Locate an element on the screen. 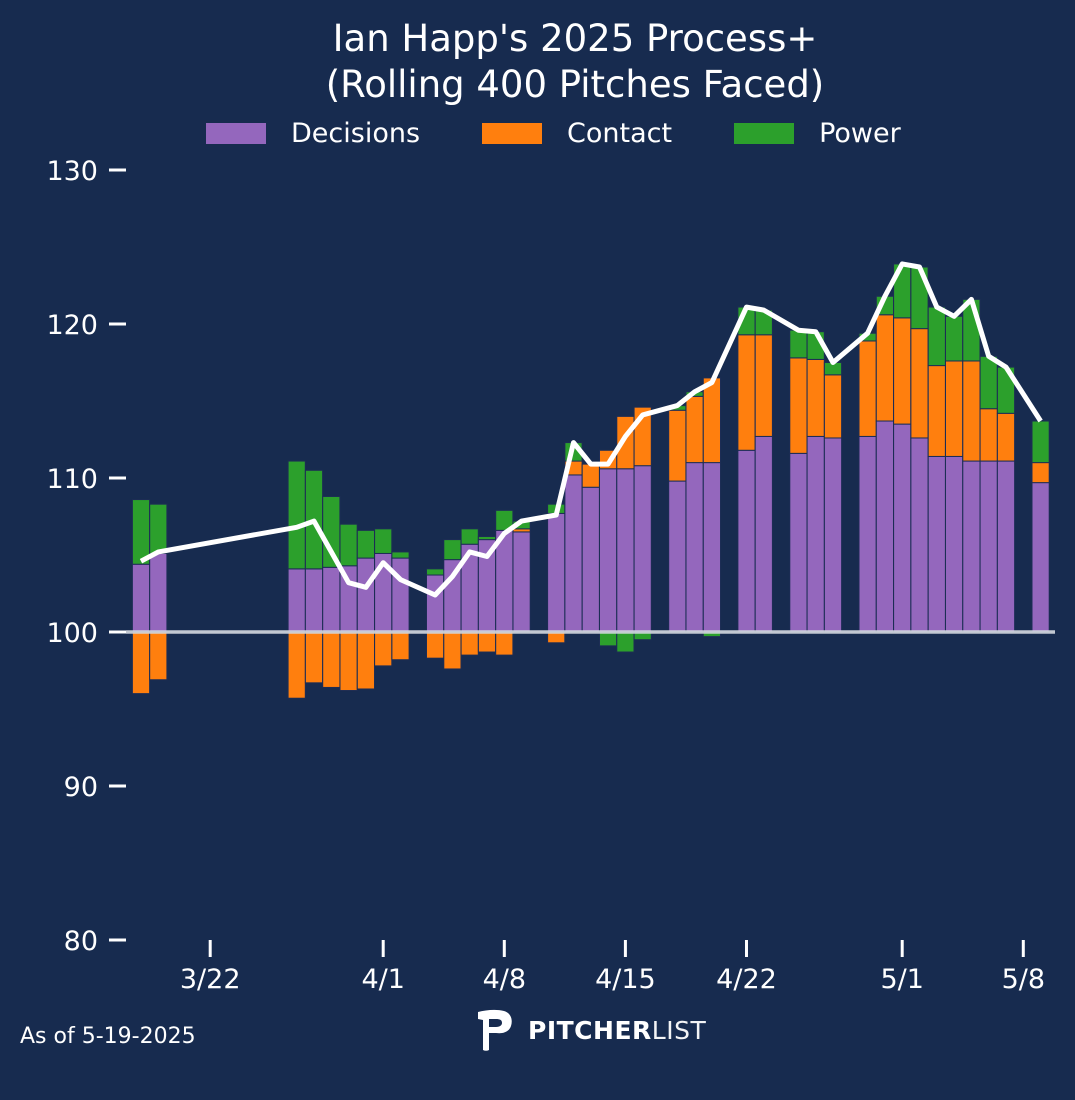 The height and width of the screenshot is (1100, 1075). x-tick-label: 4/1 is located at coordinates (382, 979).